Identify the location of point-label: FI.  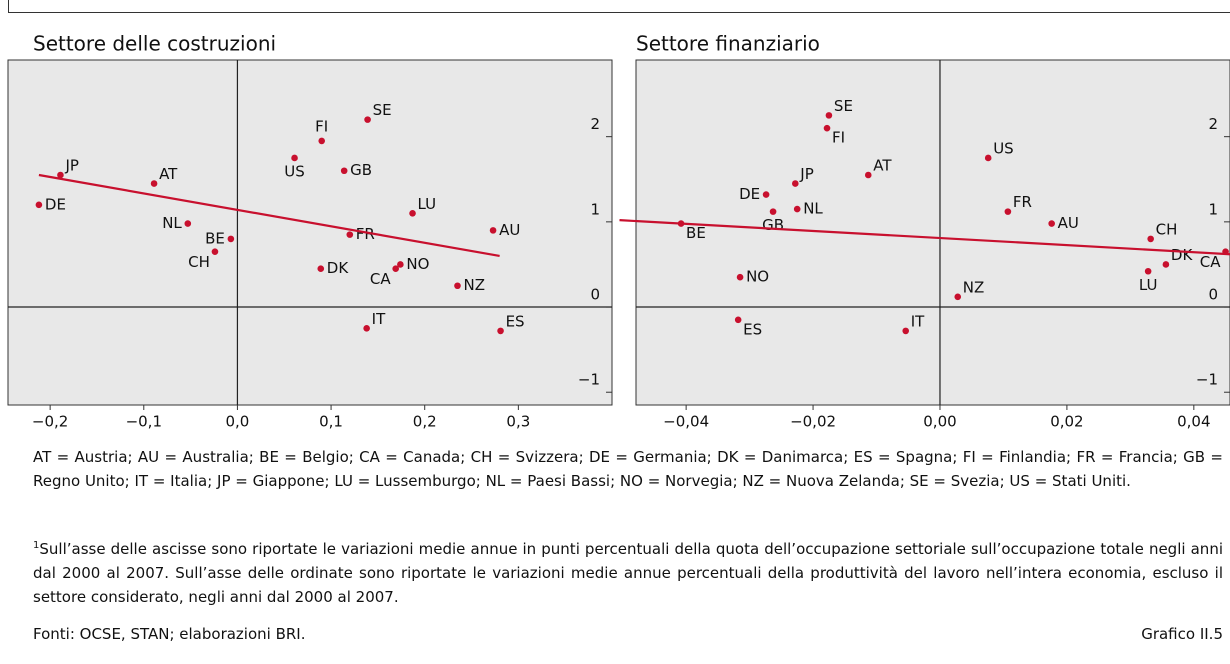
(321, 126).